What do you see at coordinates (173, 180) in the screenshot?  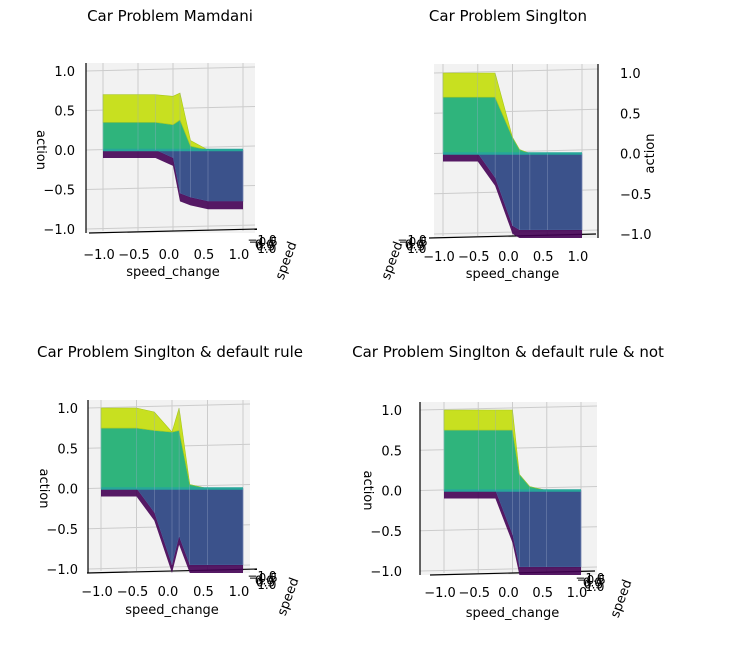 I see `surface-floor` at bounding box center [173, 180].